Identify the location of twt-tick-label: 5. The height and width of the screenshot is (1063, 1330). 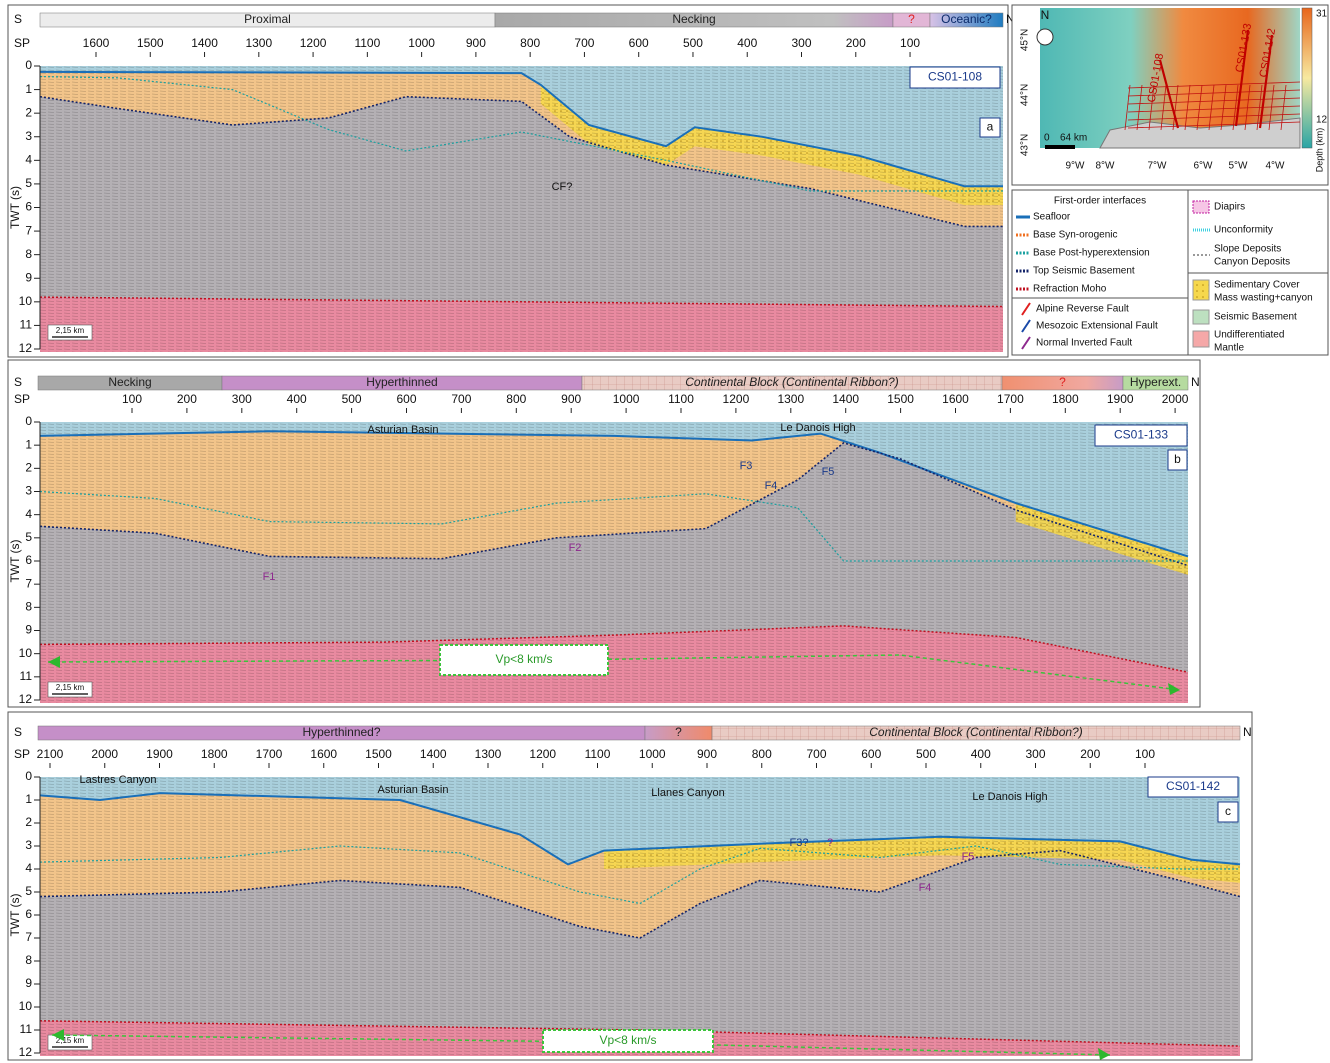
(28, 891).